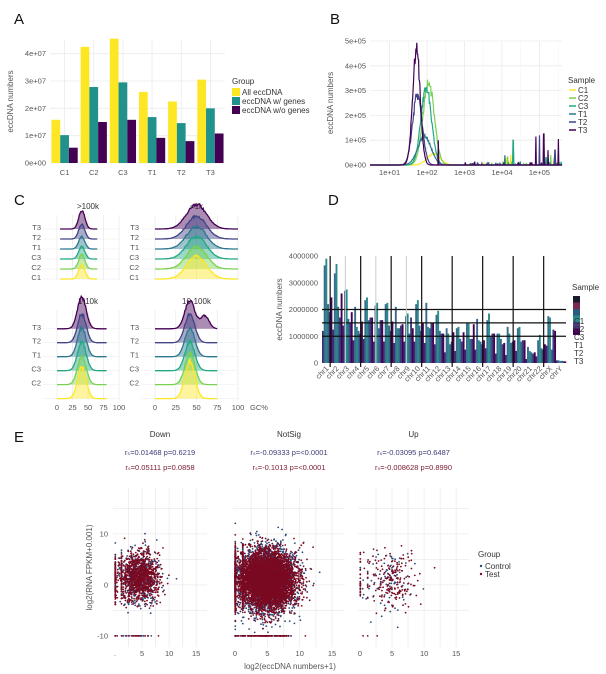 This screenshot has height=674, width=606. I want to click on ridge-label: C3, so click(36, 257).